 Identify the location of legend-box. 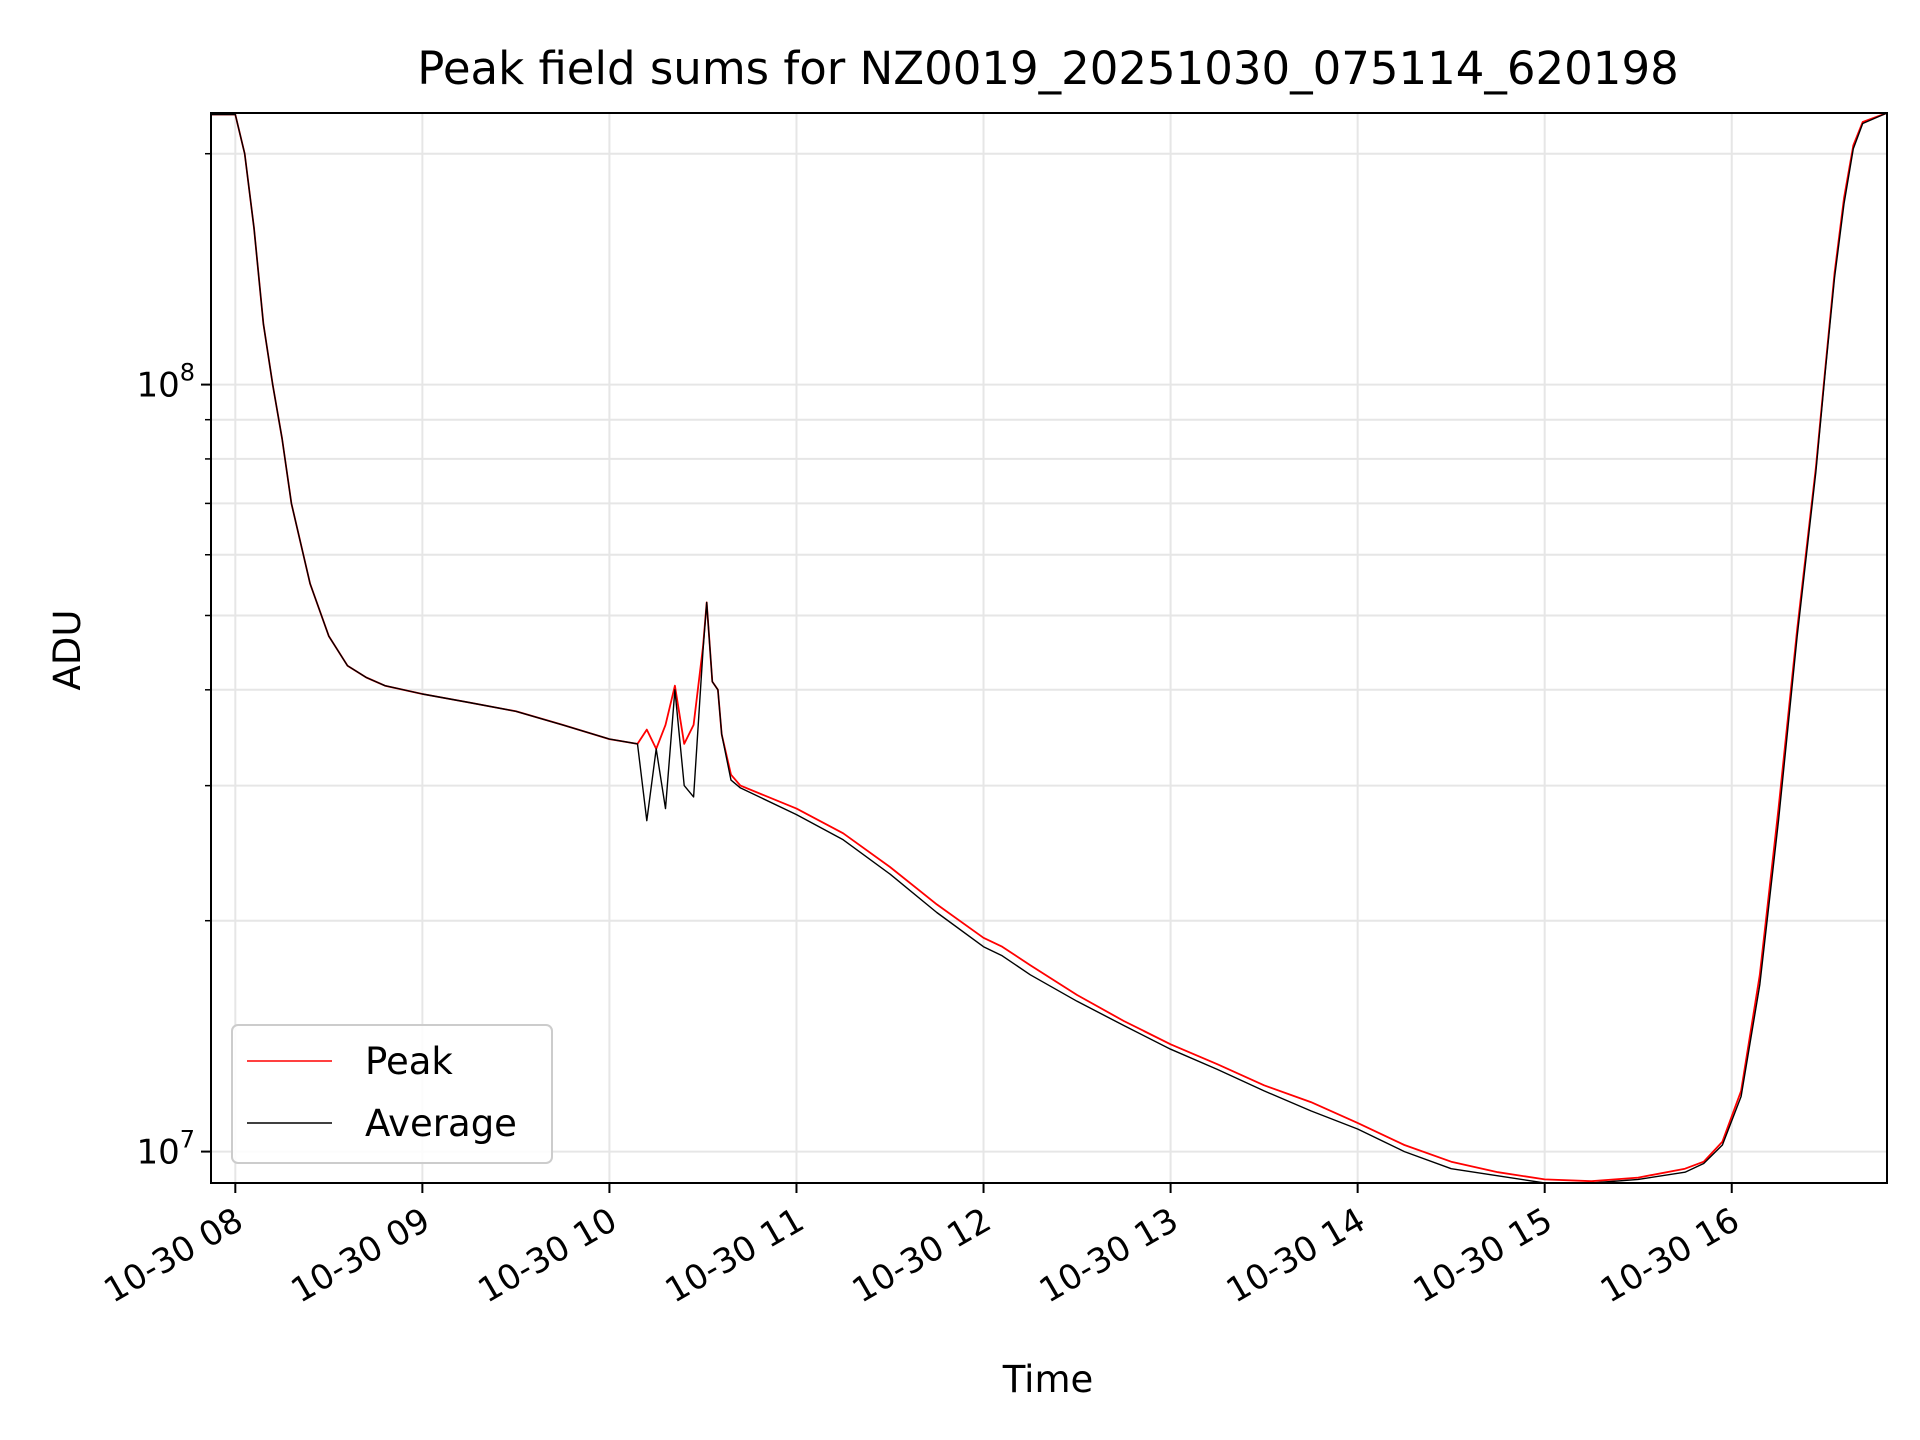
(392, 1094).